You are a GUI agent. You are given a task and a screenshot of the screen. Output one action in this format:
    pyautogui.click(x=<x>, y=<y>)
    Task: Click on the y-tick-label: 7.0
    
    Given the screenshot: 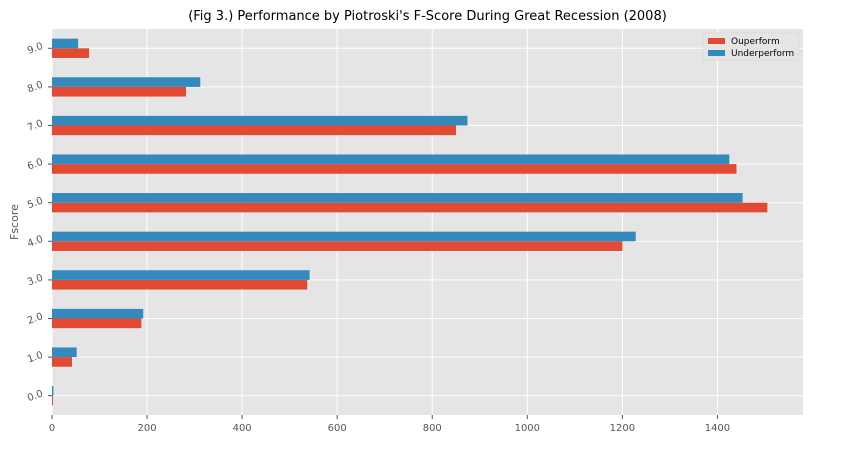 What is the action you would take?
    pyautogui.click(x=35, y=126)
    